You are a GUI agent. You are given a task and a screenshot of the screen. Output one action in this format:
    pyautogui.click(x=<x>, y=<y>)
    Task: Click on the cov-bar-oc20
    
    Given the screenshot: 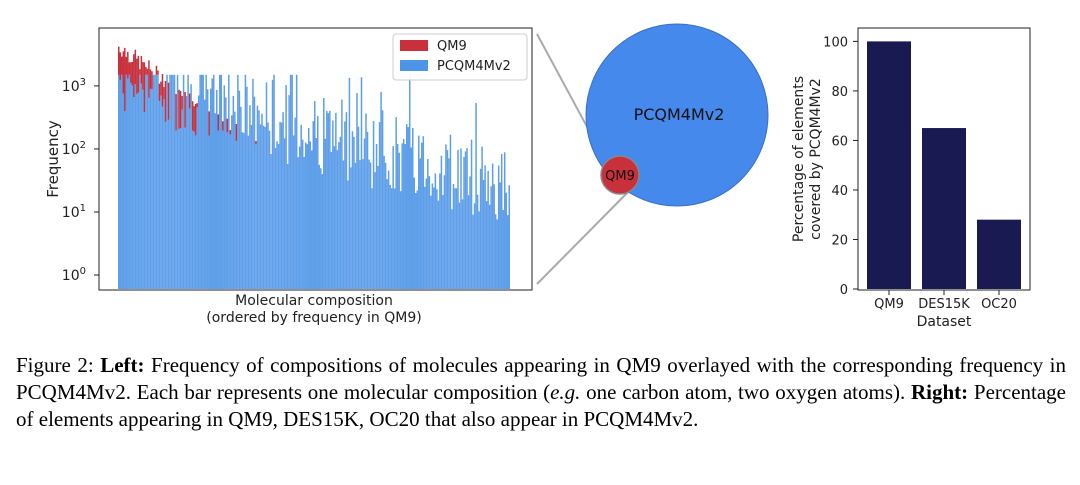 What is the action you would take?
    pyautogui.click(x=999, y=254)
    